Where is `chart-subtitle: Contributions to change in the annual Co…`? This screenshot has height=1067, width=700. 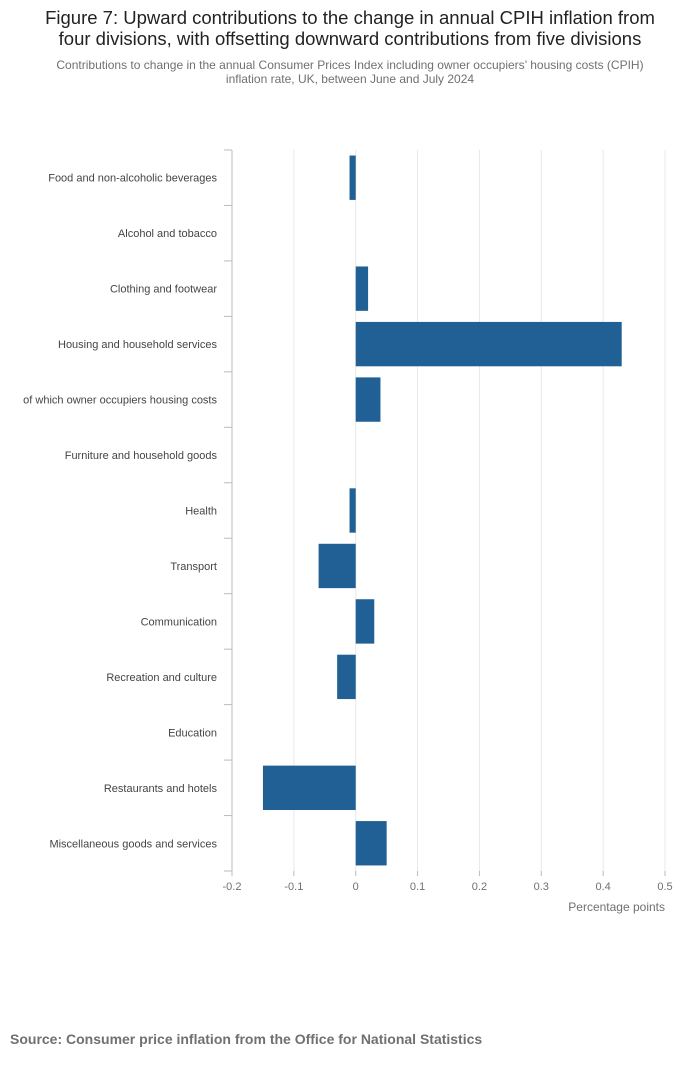 chart-subtitle: Contributions to change in the annual Co… is located at coordinates (350, 72).